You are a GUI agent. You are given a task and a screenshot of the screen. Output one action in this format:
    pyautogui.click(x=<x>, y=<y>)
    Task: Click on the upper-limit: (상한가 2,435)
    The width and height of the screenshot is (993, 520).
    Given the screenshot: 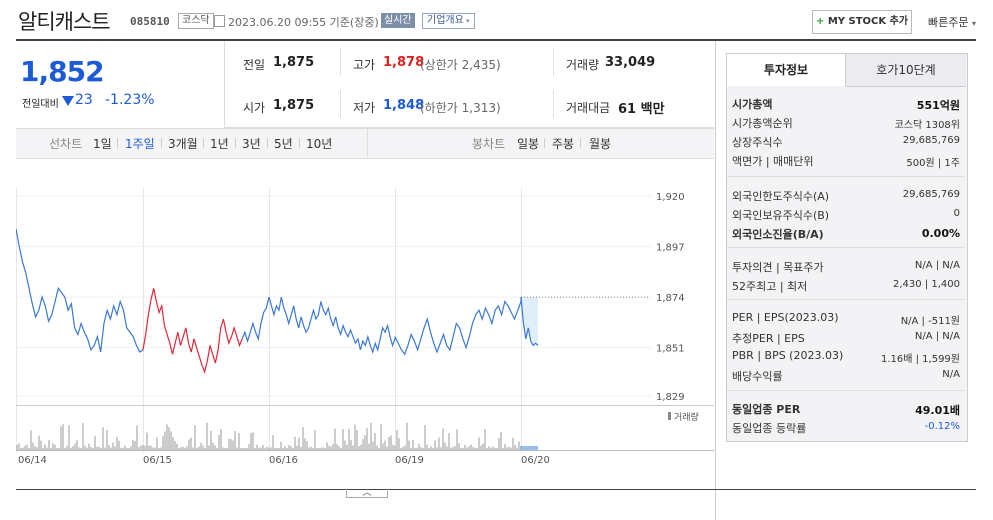 What is the action you would take?
    pyautogui.click(x=460, y=65)
    